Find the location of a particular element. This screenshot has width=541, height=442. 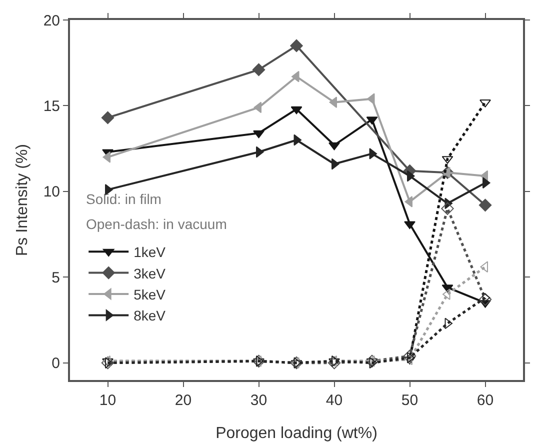

y-tick-label: 10 is located at coordinates (51, 192).